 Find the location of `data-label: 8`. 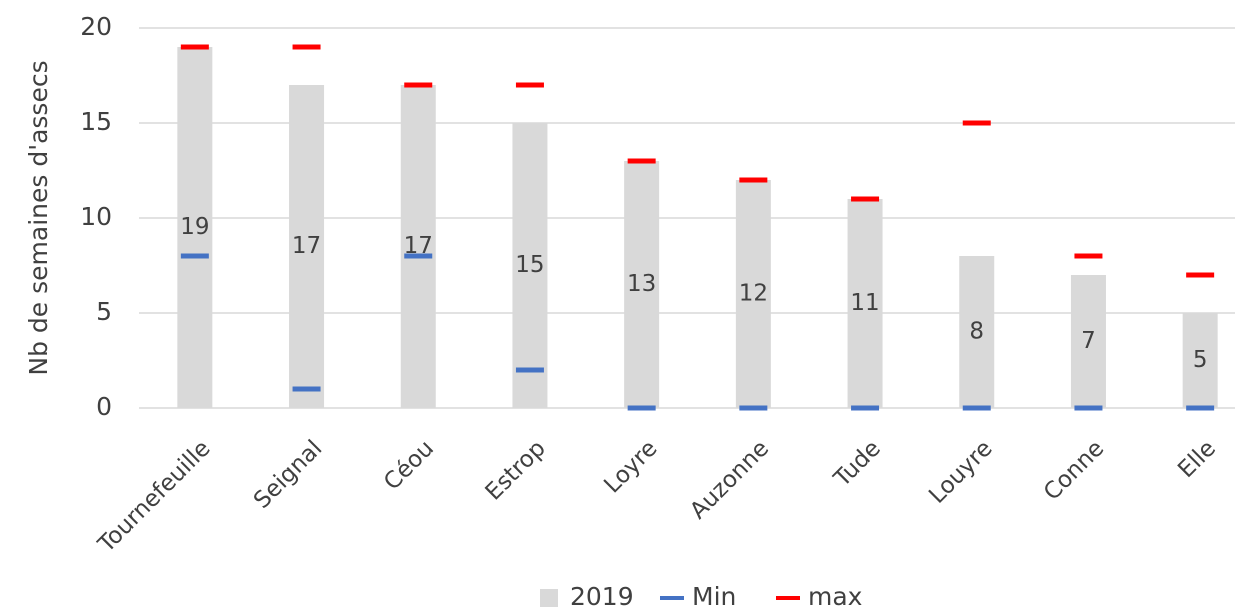

data-label: 8 is located at coordinates (976, 332).